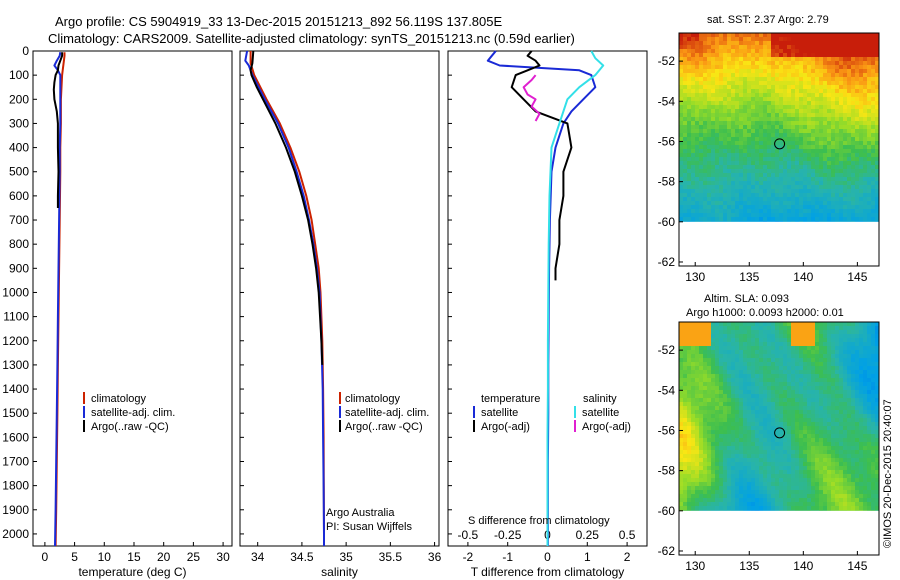 Image resolution: width=900 pixels, height=580 pixels. I want to click on annotation-pi: PI: Susan Wijffels, so click(369, 527).